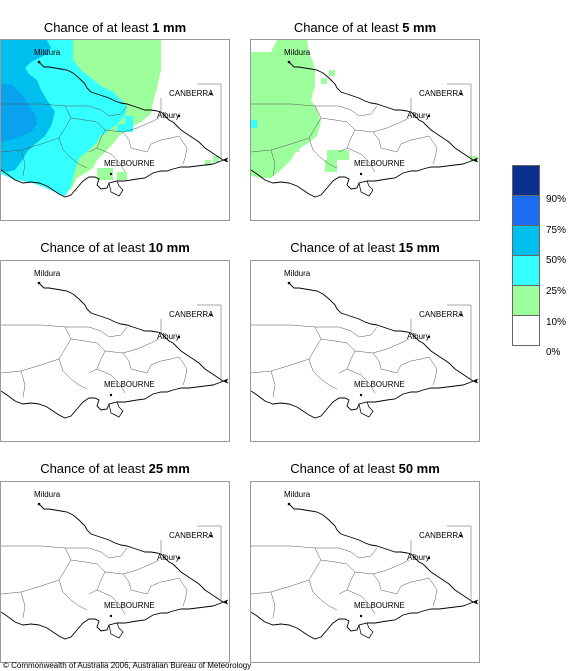  I want to click on legend-color-bar, so click(526, 255).